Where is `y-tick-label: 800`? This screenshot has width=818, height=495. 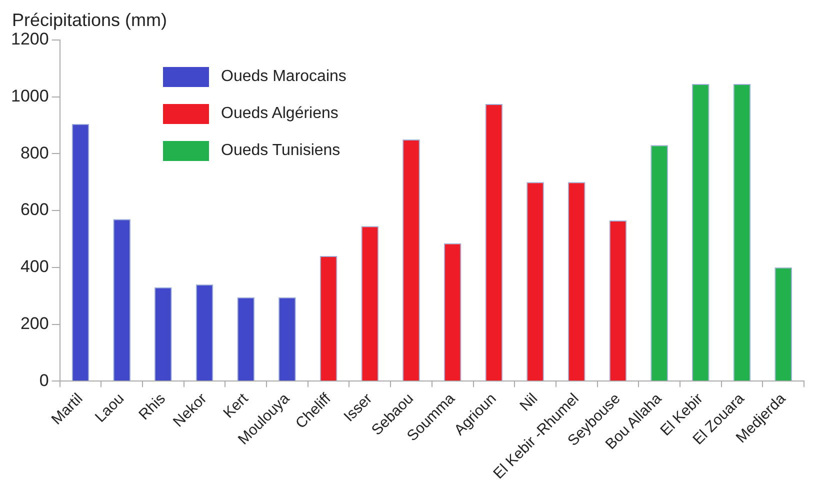 y-tick-label: 800 is located at coordinates (34, 152).